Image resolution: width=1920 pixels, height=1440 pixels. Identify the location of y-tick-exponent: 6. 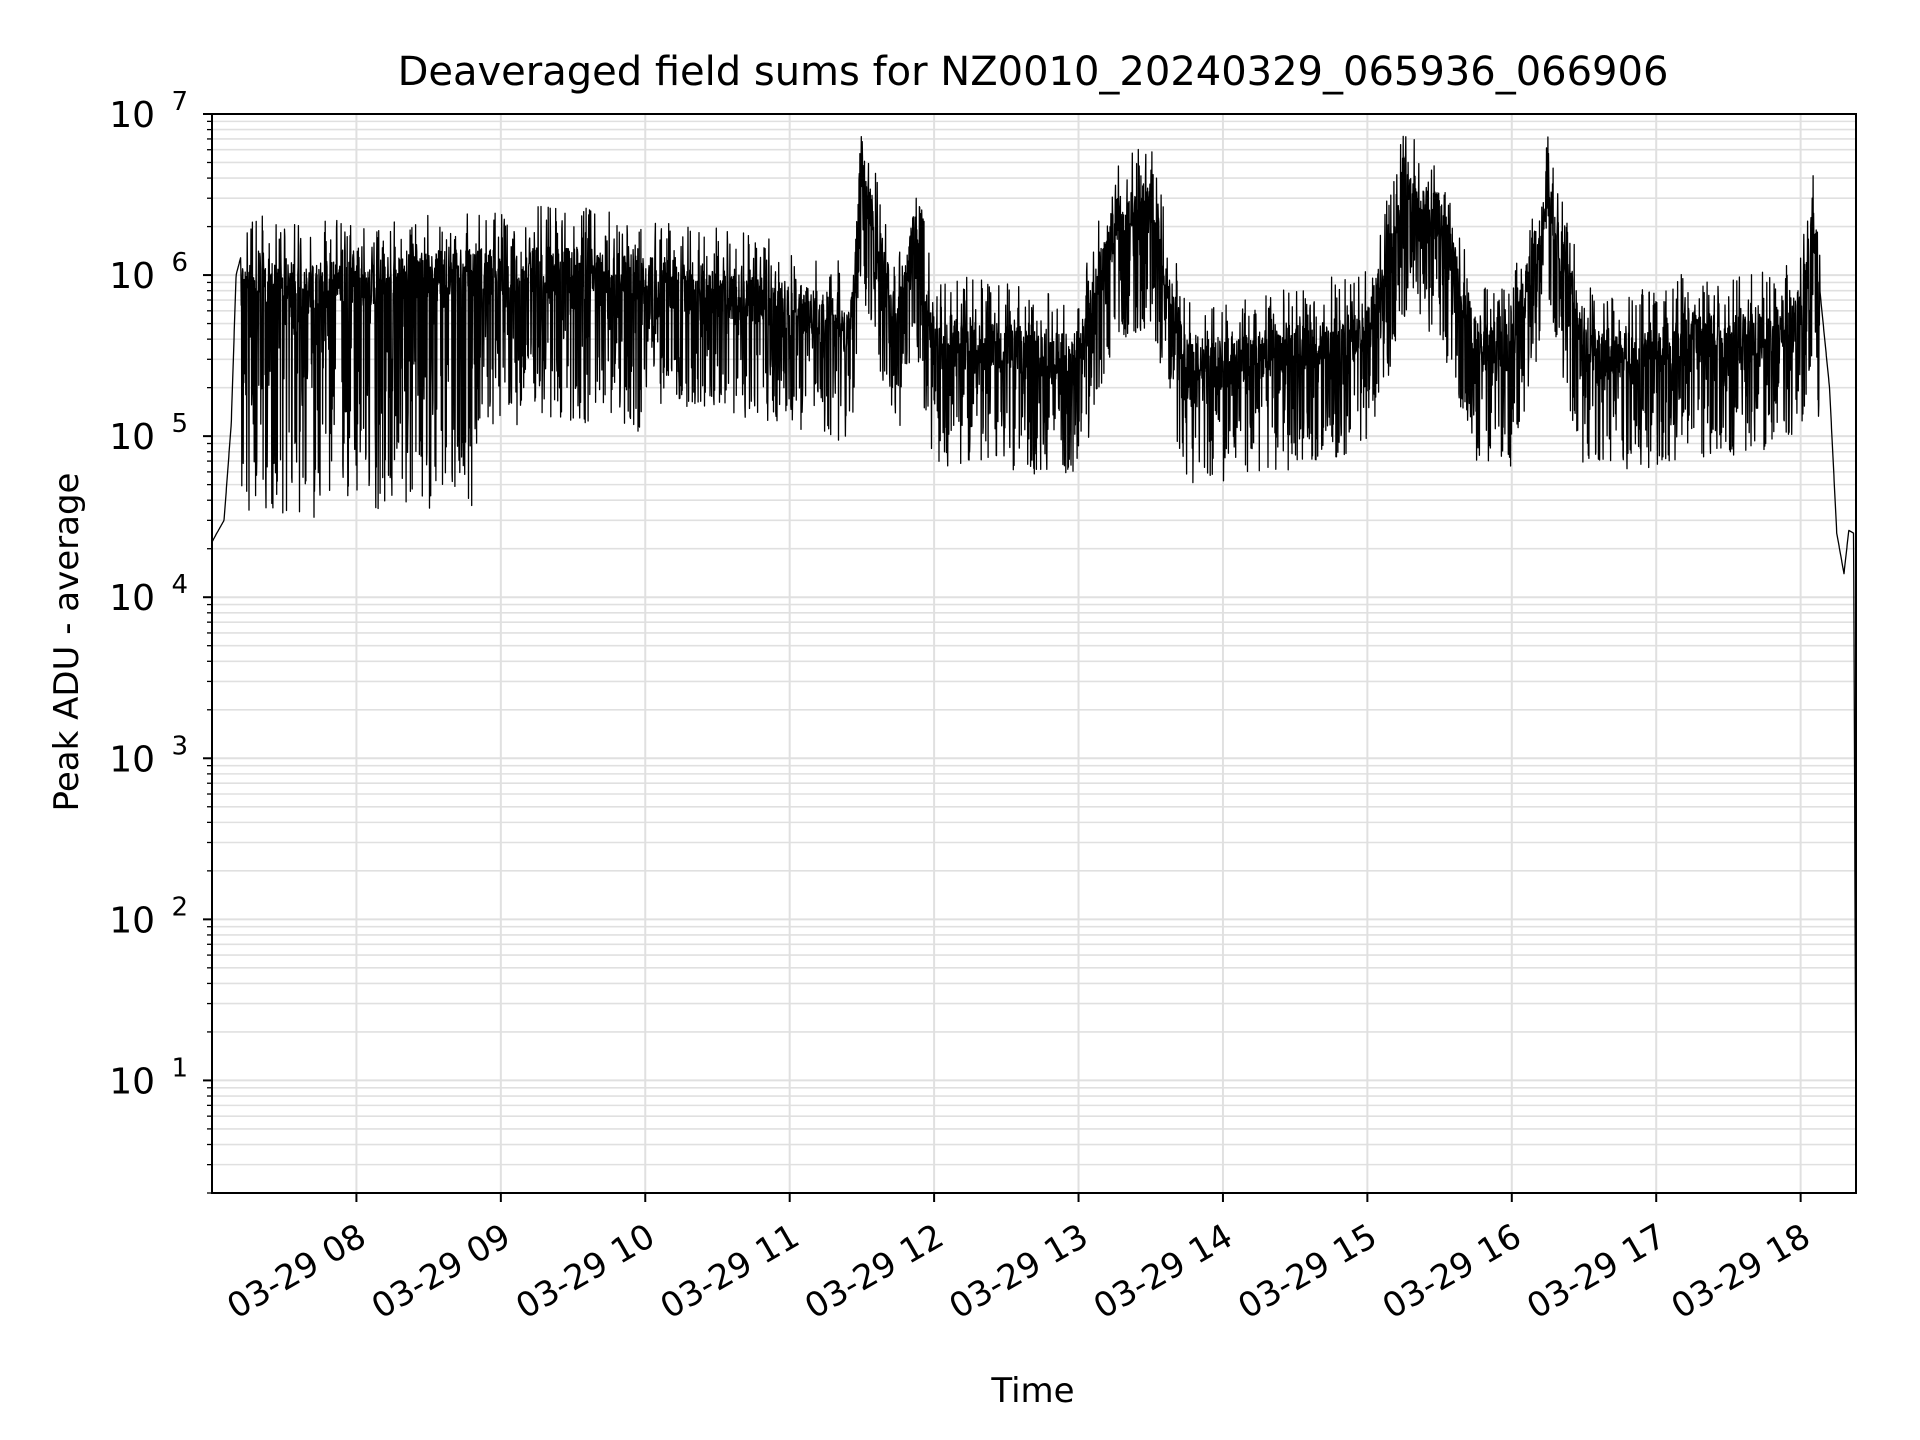
(179, 263).